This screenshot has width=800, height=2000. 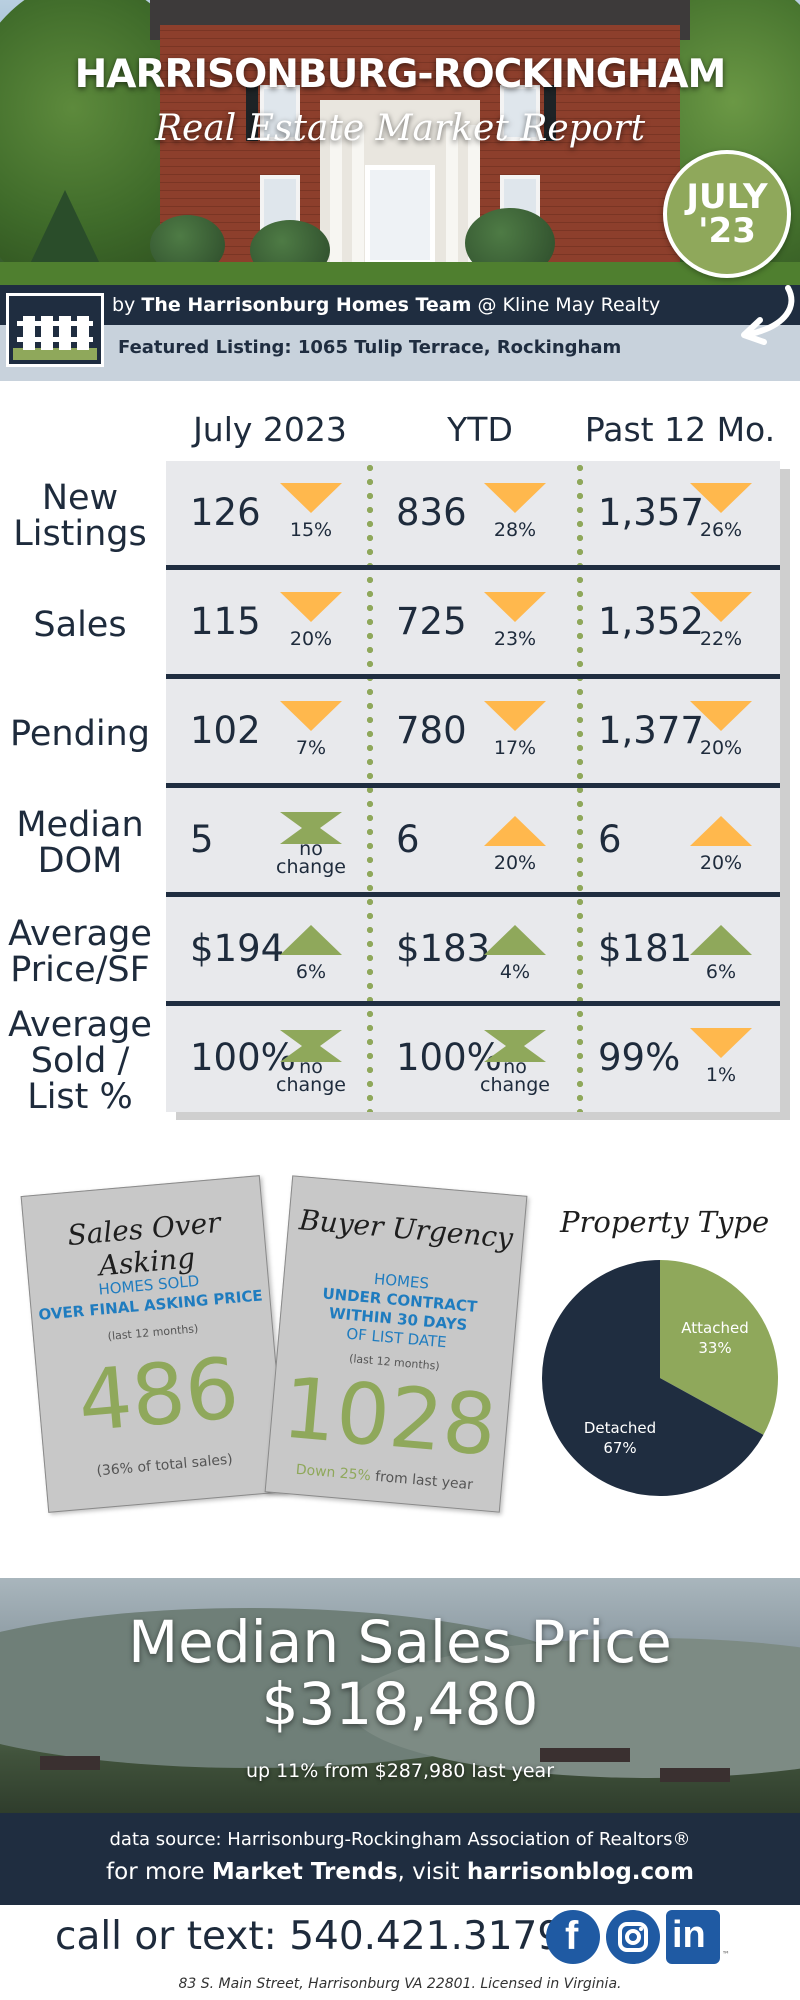 What do you see at coordinates (480, 429) in the screenshot?
I see `column-header: YTD` at bounding box center [480, 429].